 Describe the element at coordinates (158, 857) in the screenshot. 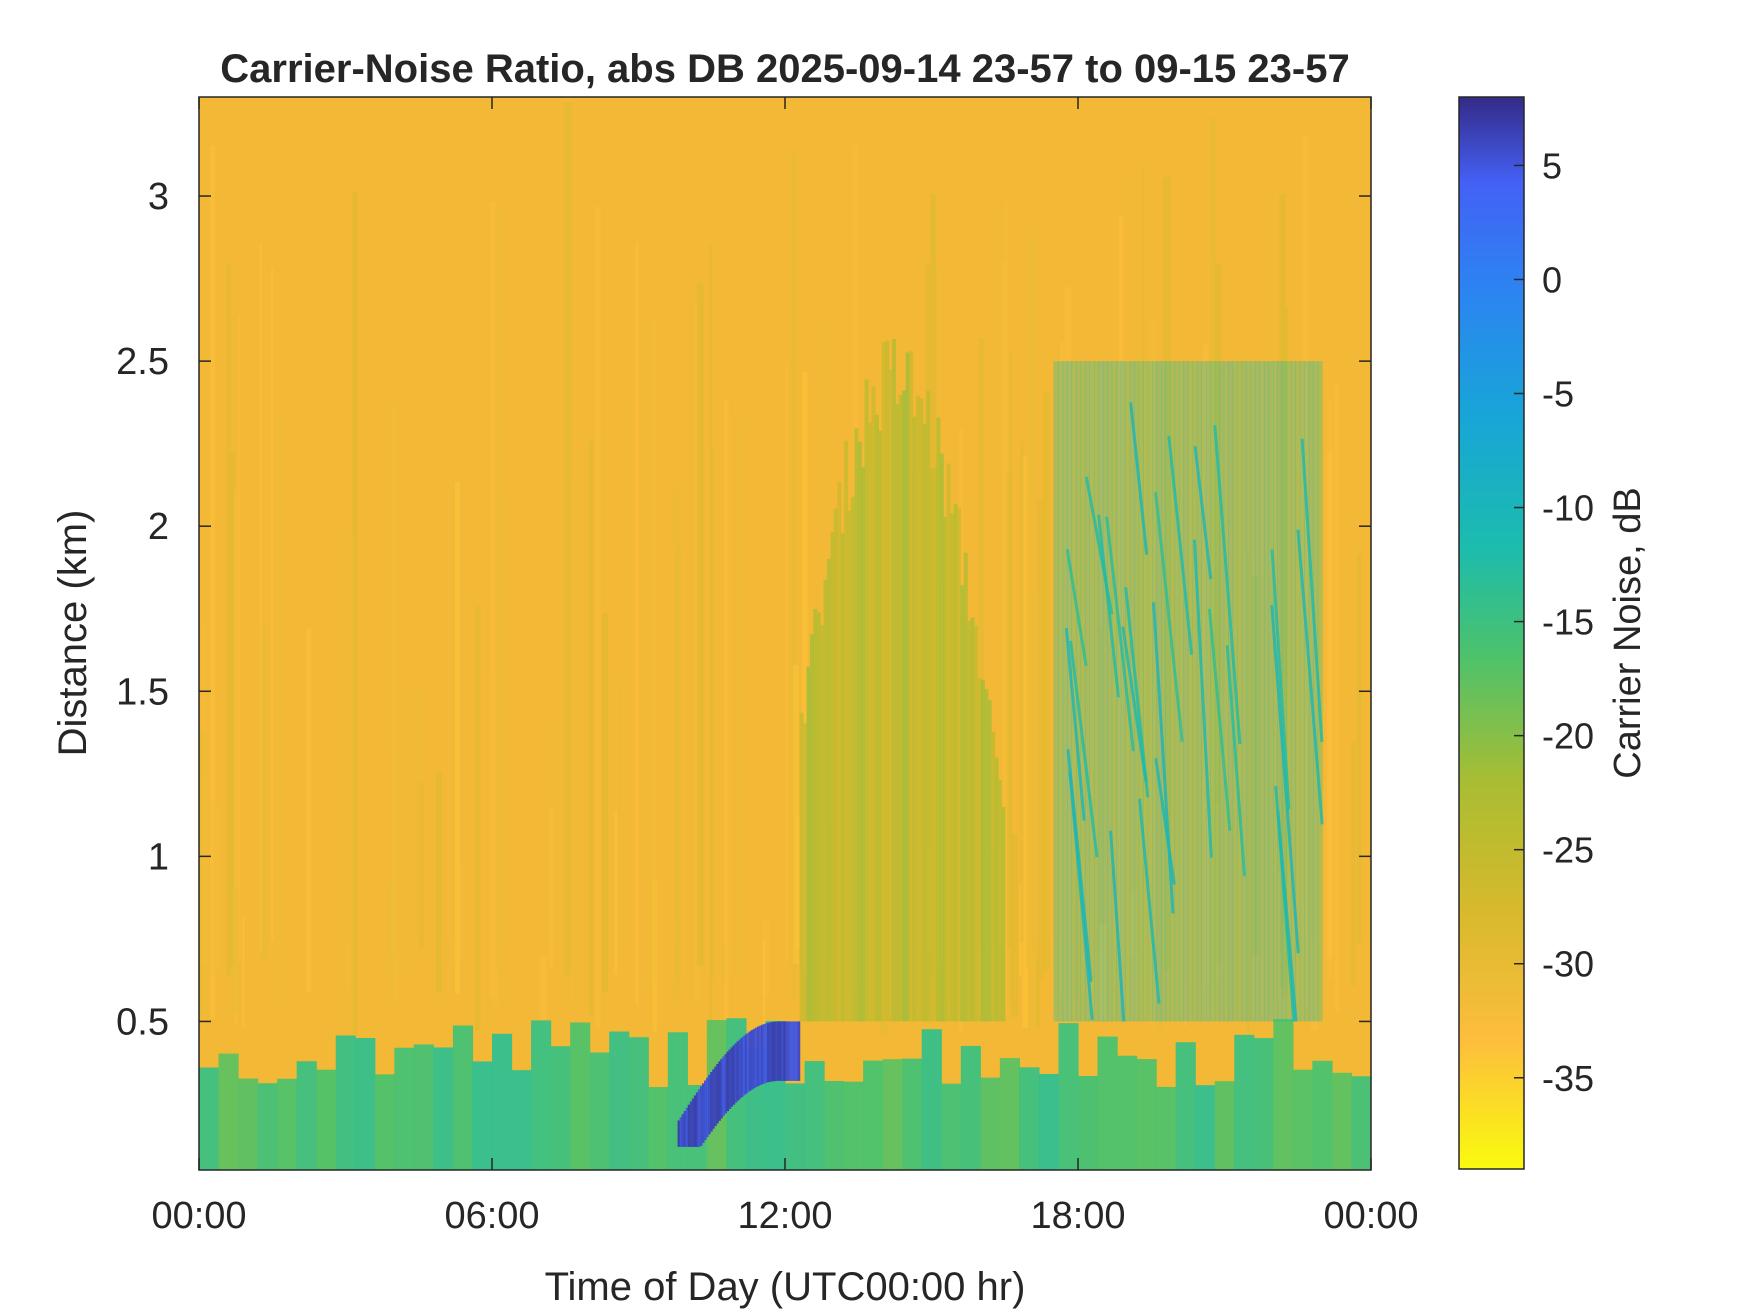

I see `y-tick-label: 1` at that location.